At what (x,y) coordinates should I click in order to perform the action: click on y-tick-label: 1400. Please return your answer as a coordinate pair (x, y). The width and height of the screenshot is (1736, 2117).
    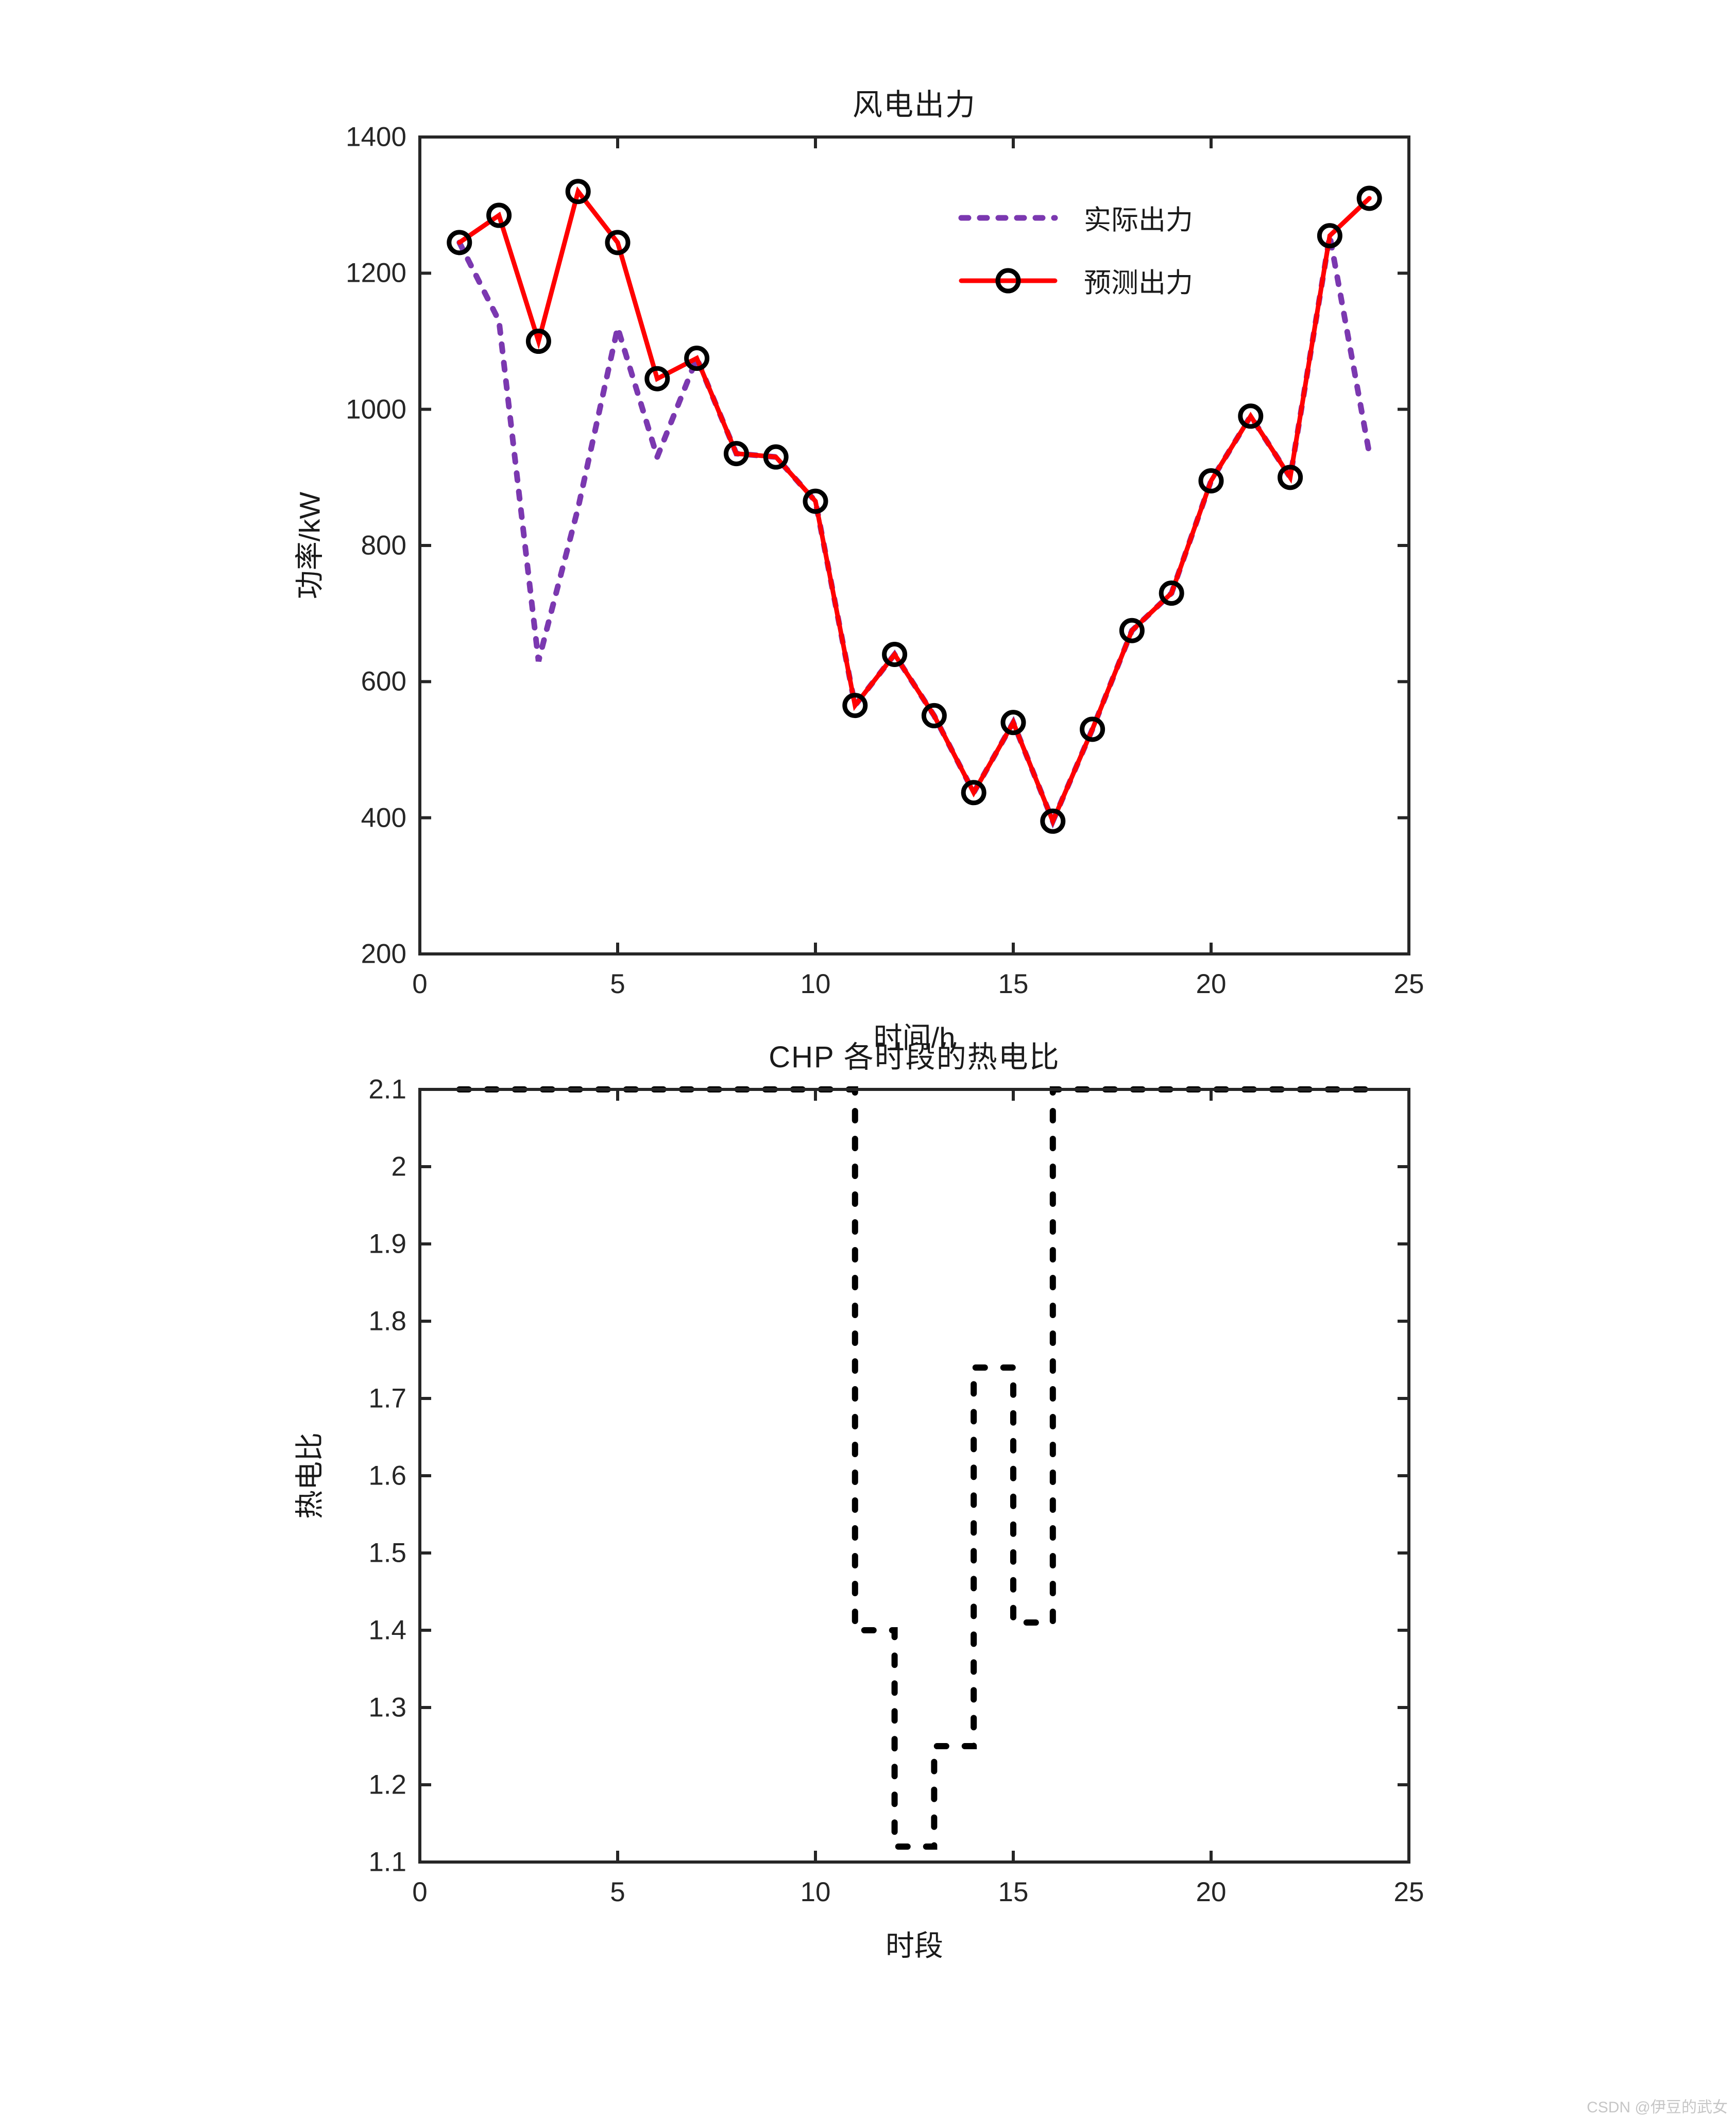
    Looking at the image, I should click on (376, 137).